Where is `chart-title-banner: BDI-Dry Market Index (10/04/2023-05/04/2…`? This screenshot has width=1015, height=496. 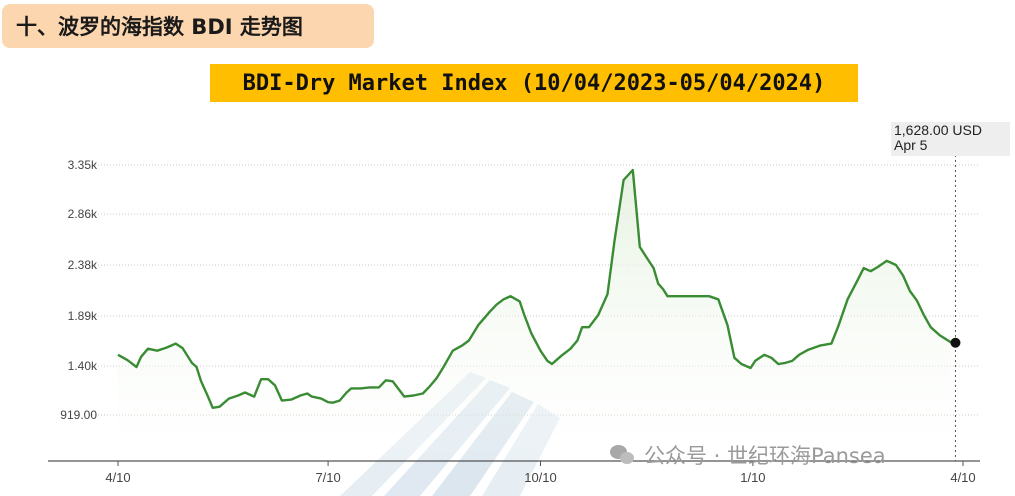 chart-title-banner: BDI-Dry Market Index (10/04/2023-05/04/2… is located at coordinates (534, 83).